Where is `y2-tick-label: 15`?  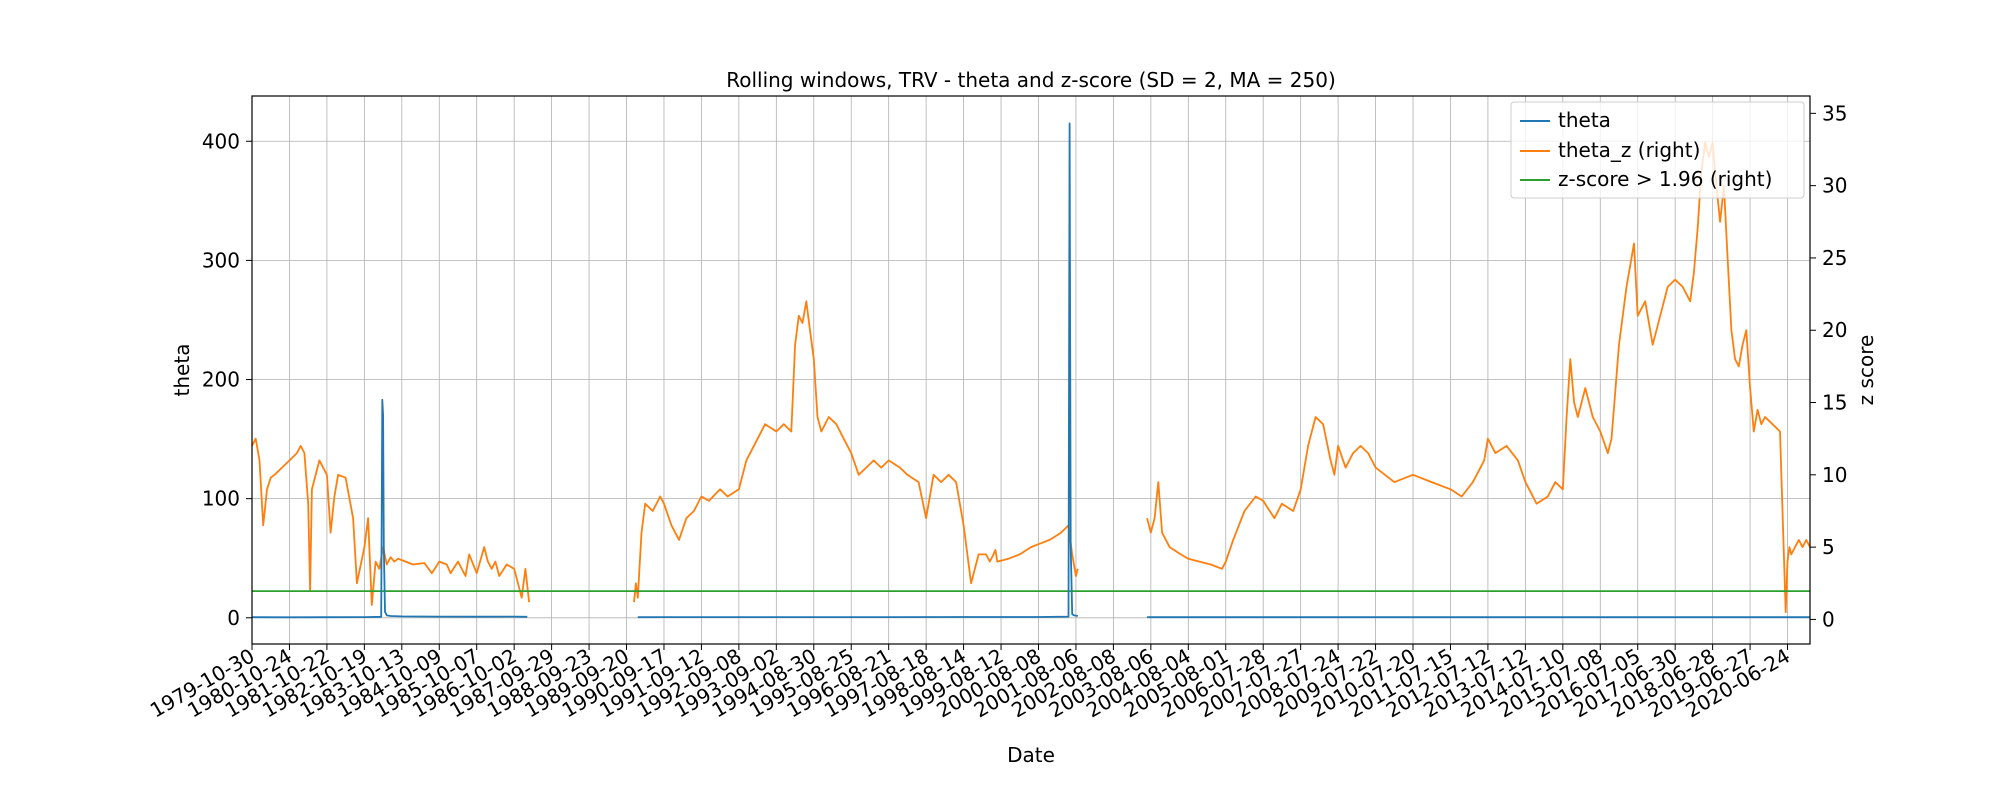 y2-tick-label: 15 is located at coordinates (1834, 403).